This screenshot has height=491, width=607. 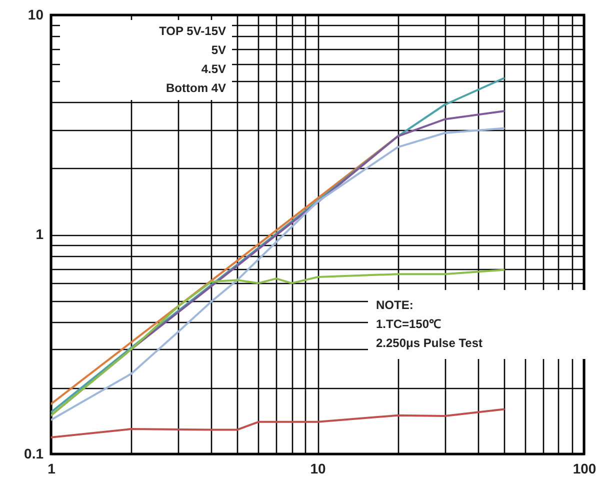 I want to click on y-tick-label: 0.1, so click(x=34, y=454).